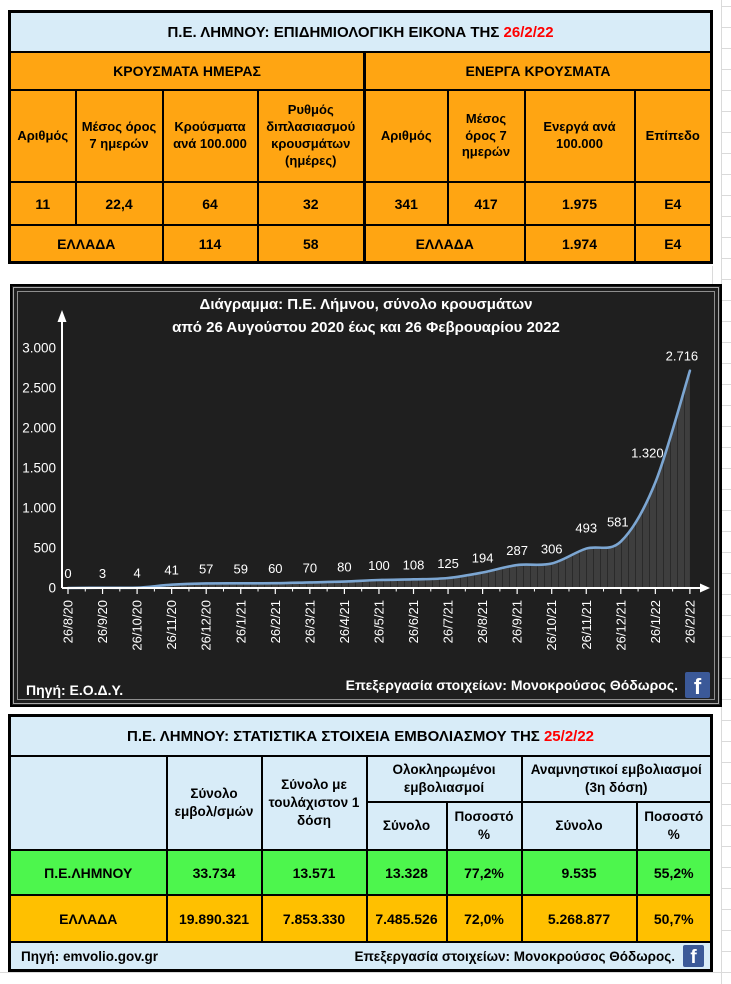 The height and width of the screenshot is (984, 731). I want to click on data-label: 57, so click(206, 568).